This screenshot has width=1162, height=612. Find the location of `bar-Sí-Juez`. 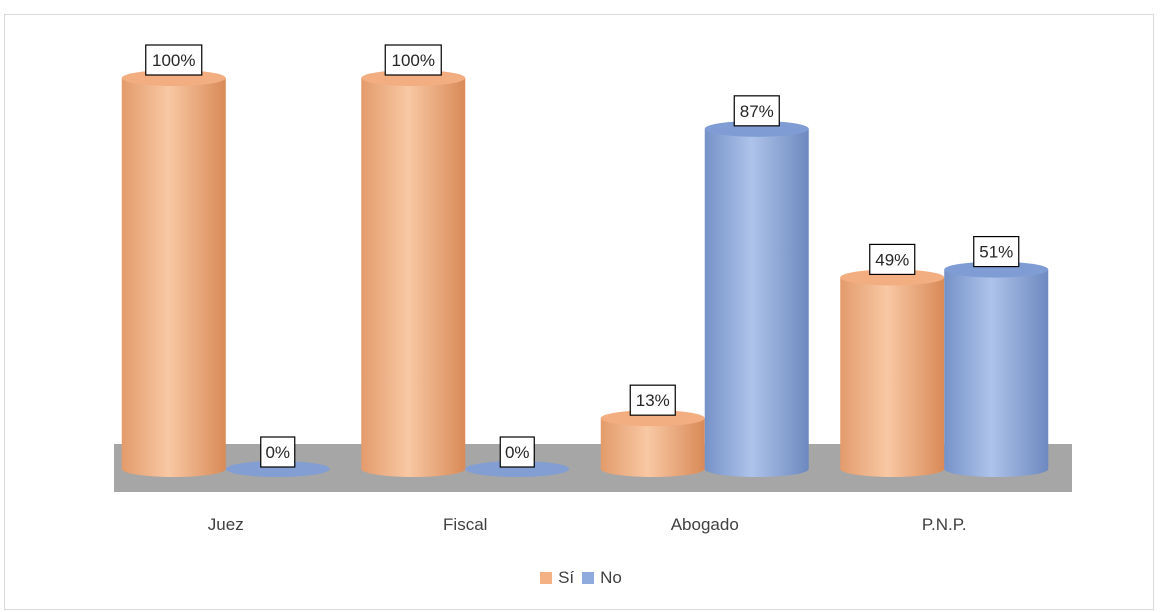

bar-Sí-Juez is located at coordinates (173, 273).